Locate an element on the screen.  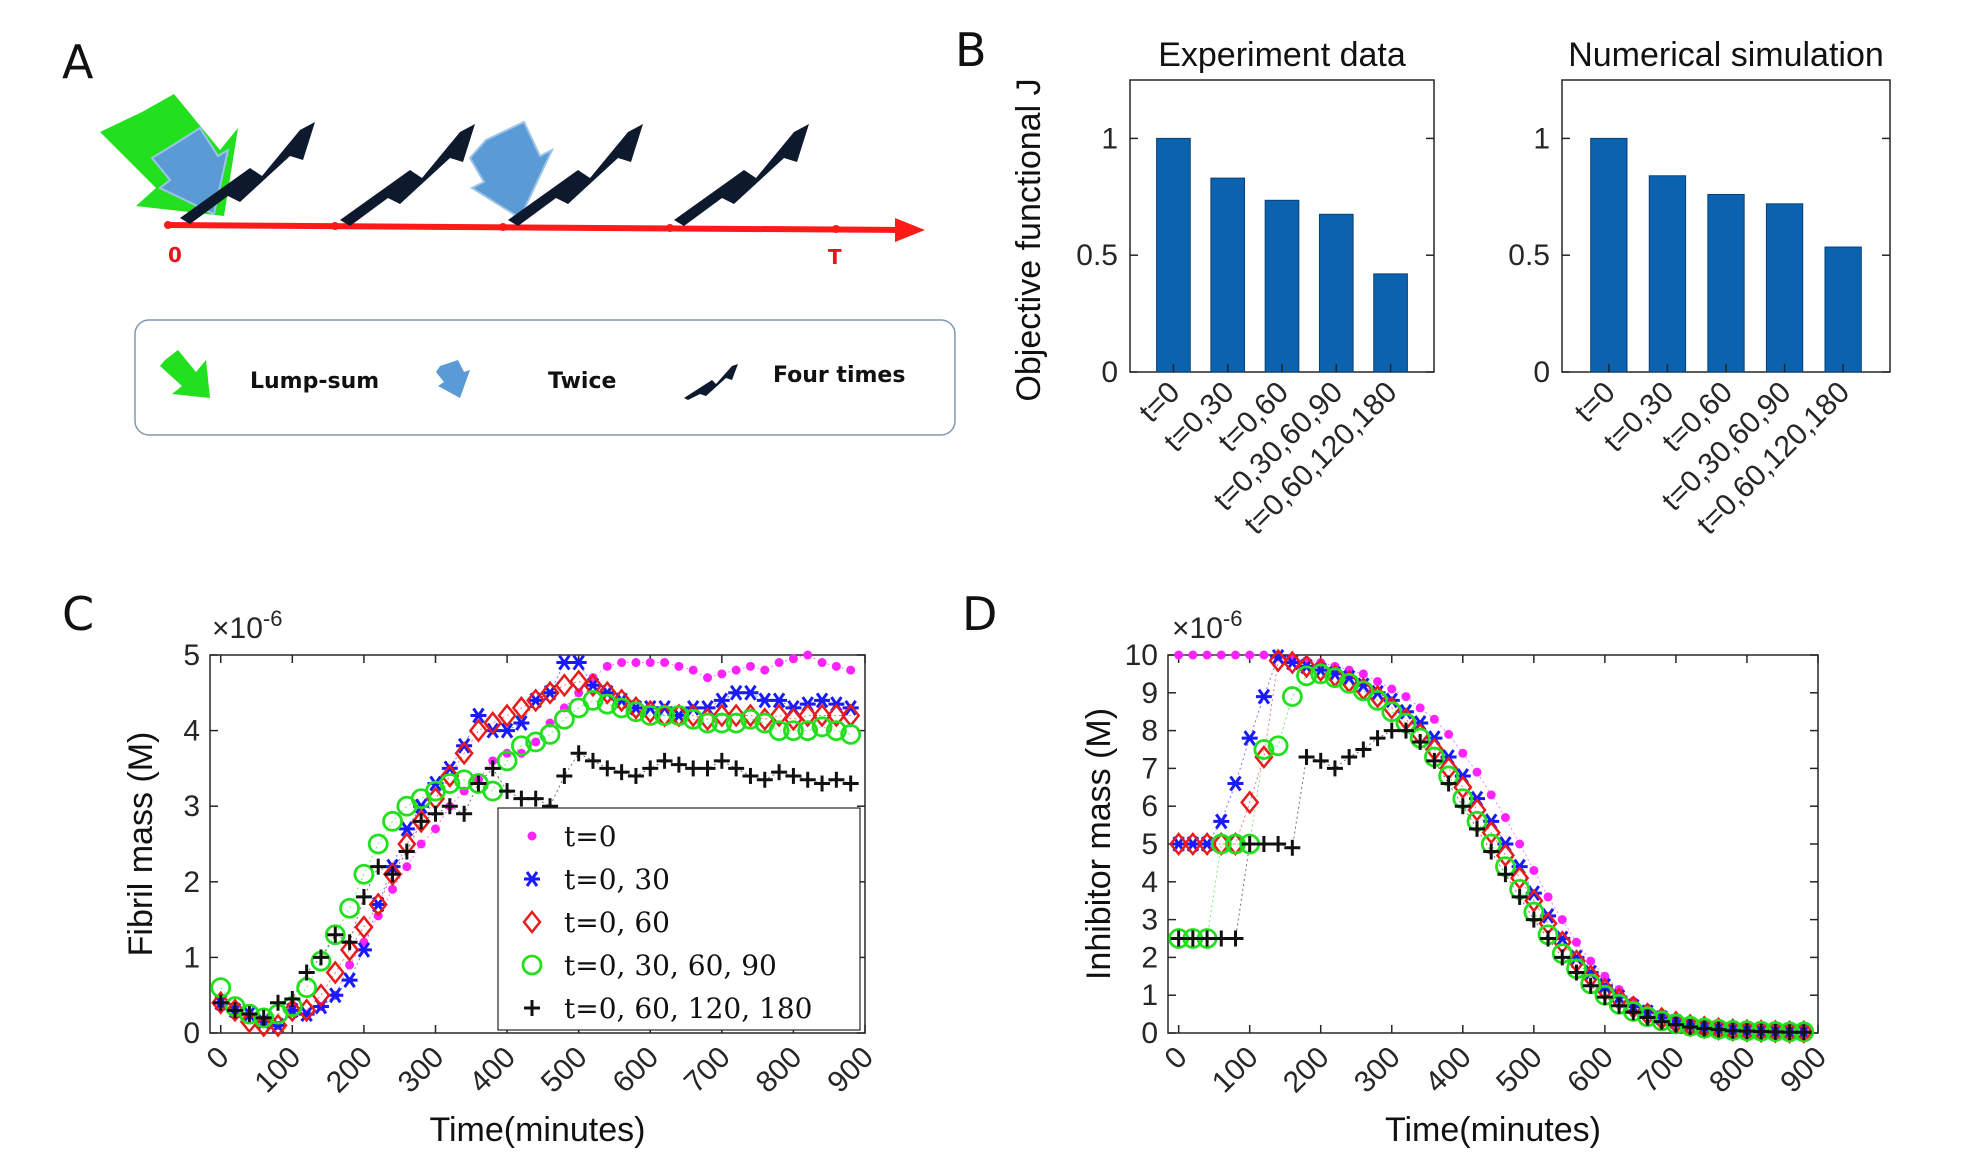
x-tick-label: 200 is located at coordinates (349, 1070).